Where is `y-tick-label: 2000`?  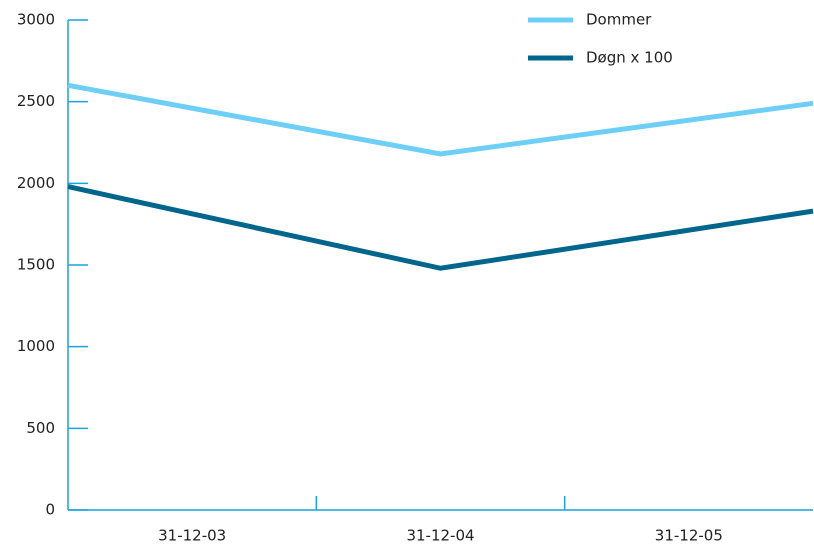
y-tick-label: 2000 is located at coordinates (36, 183).